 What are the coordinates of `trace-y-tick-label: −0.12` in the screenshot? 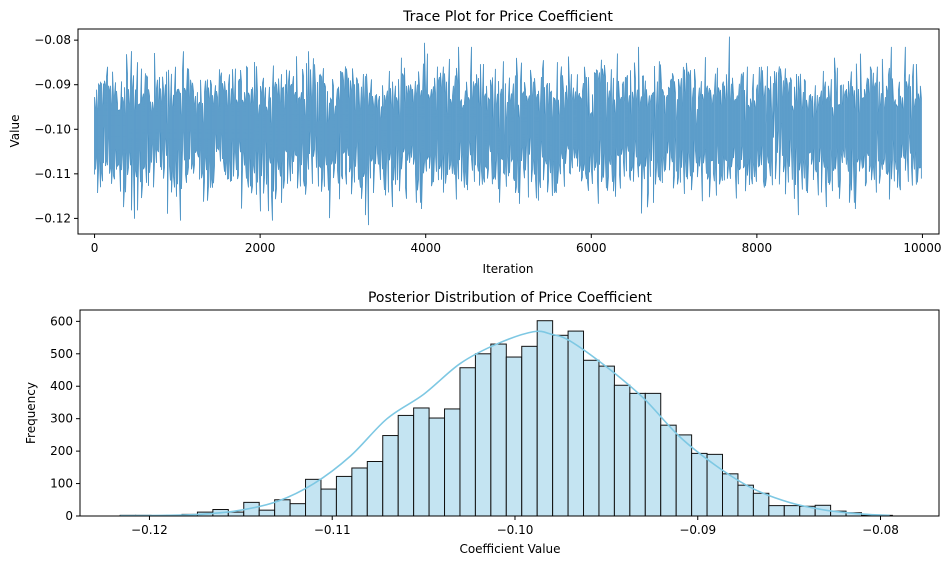 It's located at (52, 218).